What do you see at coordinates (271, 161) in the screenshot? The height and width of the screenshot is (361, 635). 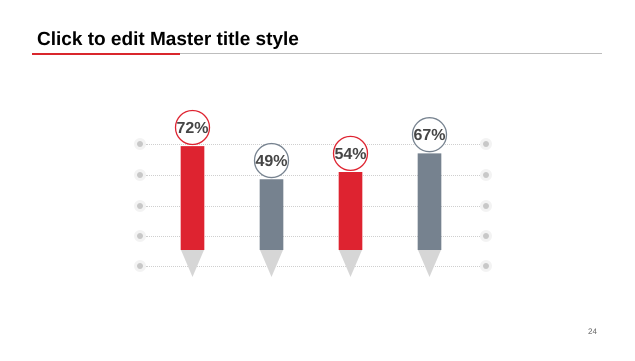 I see `data-label: 49%` at bounding box center [271, 161].